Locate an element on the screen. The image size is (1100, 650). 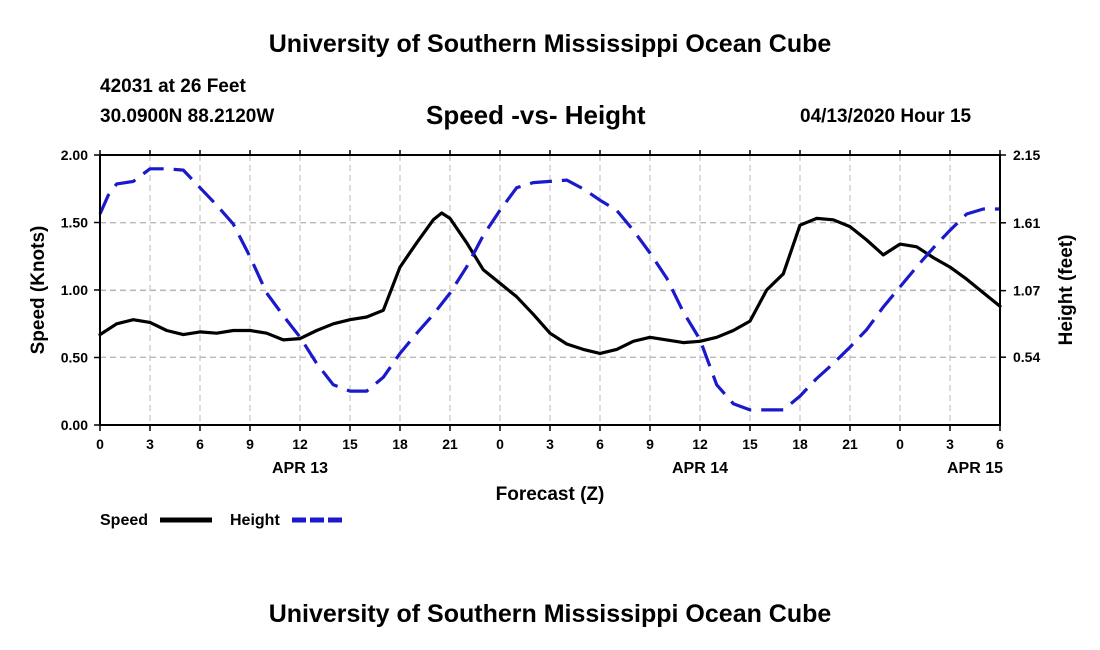
y2-tick-label: 1.07 is located at coordinates (1026, 291).